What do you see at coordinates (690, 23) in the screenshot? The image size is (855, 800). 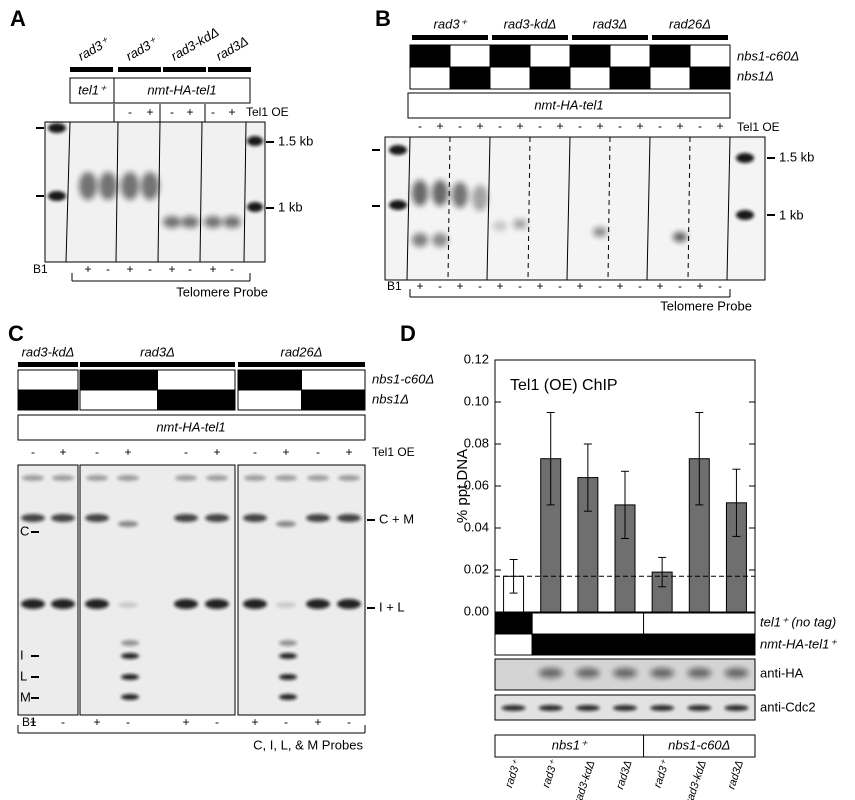 I see `strain-label: rad26Δ` at bounding box center [690, 23].